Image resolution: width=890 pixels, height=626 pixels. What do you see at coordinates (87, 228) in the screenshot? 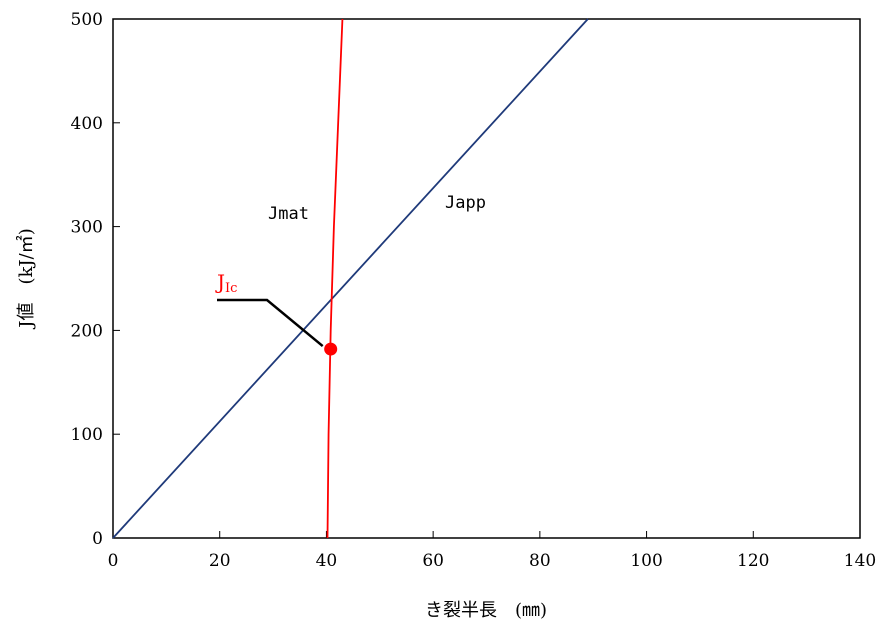
I see `y-tick-label-3: 300` at bounding box center [87, 228].